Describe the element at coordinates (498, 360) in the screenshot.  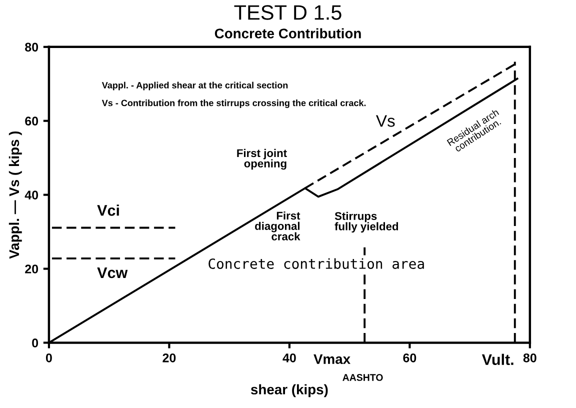
I see `series-label: Vult.` at that location.